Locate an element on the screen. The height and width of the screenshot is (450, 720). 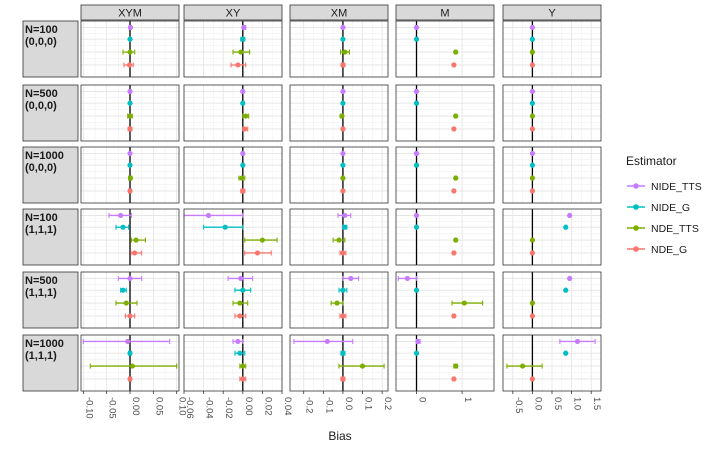
x-tick-label: 1.0 is located at coordinates (577, 403).